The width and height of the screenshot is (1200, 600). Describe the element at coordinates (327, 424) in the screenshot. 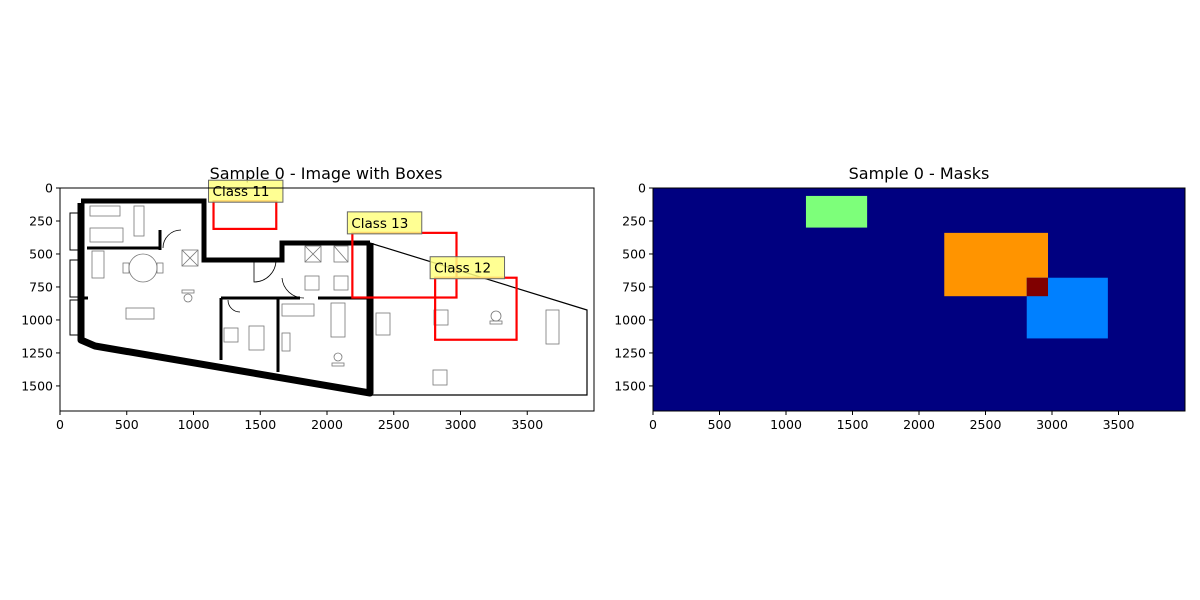

I see `image-x-tick-label: 2000` at that location.